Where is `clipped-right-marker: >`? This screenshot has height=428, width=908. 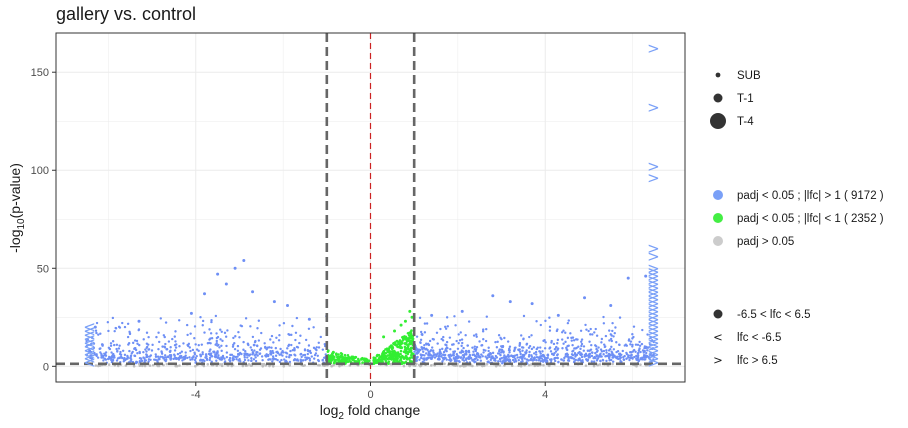
clipped-right-marker: > is located at coordinates (653, 362).